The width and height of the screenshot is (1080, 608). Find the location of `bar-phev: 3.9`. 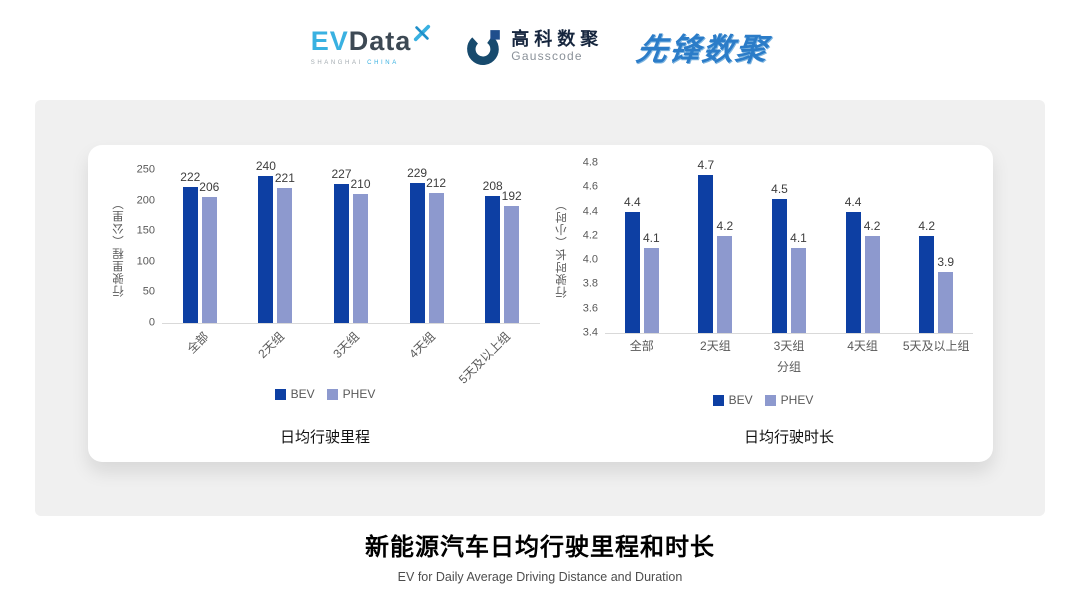

bar-phev: 3.9 is located at coordinates (945, 294).